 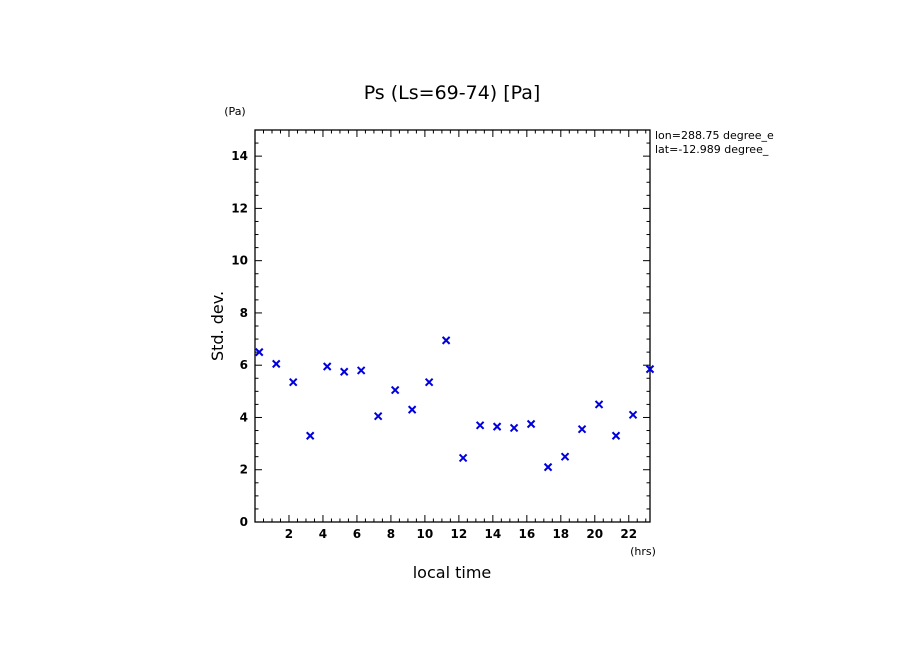 I want to click on y-tick-label: 8, so click(x=244, y=313).